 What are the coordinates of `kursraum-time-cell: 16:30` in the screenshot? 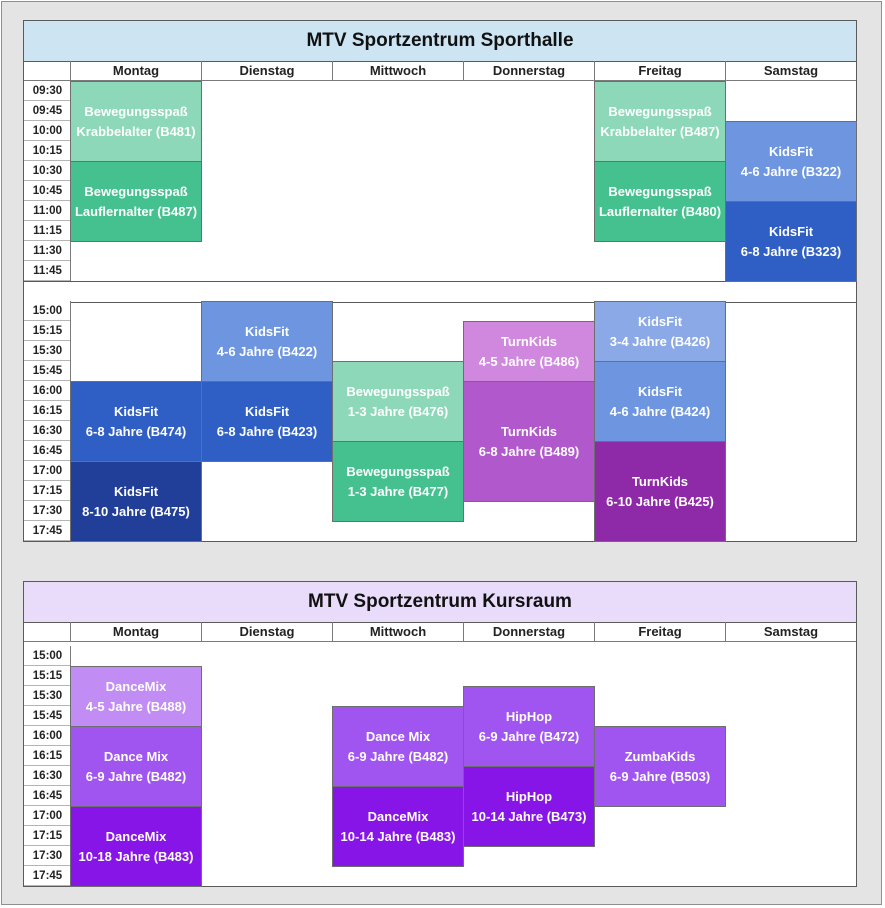 It's located at (47, 776).